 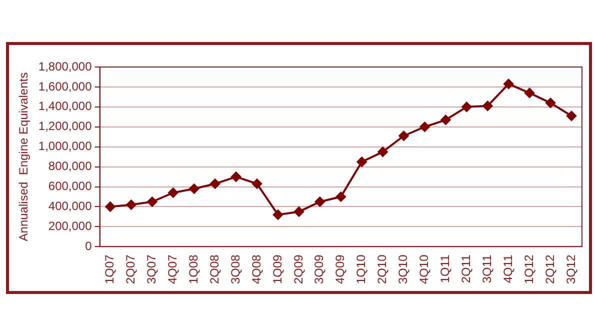 I want to click on x-tick-label: 2Q08, so click(x=214, y=269).